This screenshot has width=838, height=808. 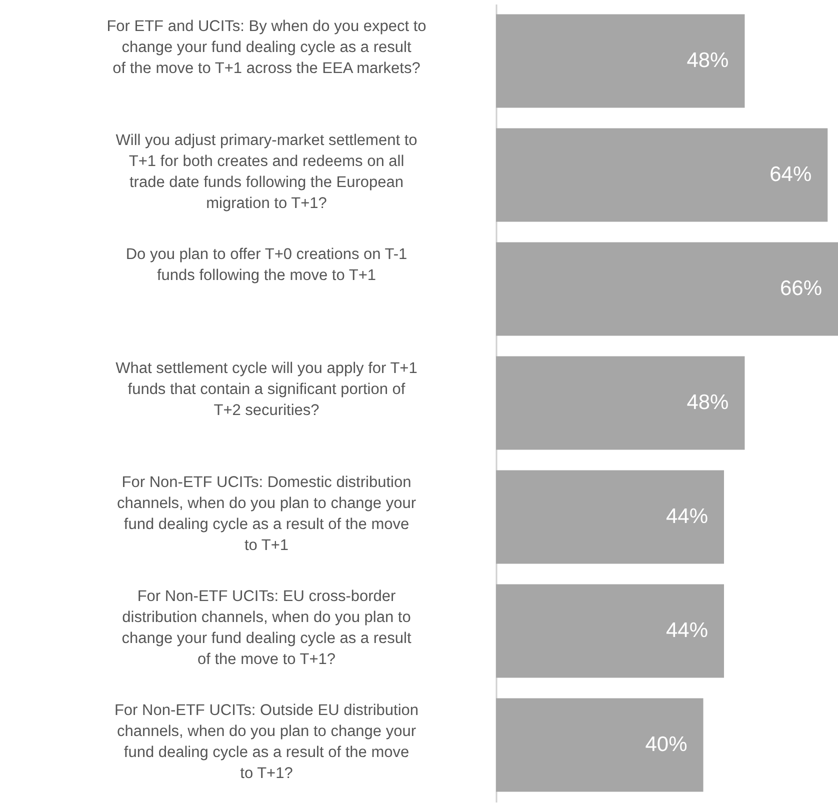 I want to click on y-tick-label: For ETF and UCITs: By when do you expect to change your fund dealing cycle as a result of the move to T+1 across the EEA markets?, so click(x=266, y=47).